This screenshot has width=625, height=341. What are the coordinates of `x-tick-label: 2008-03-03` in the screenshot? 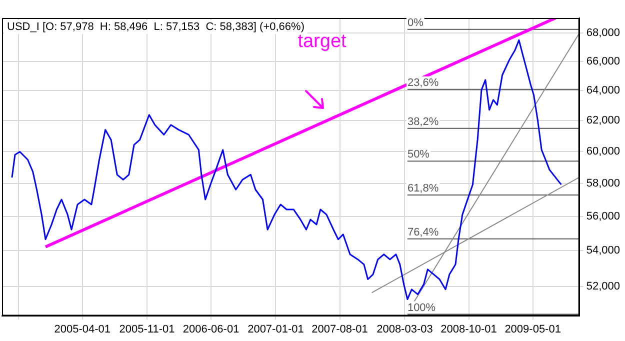 It's located at (404, 329).